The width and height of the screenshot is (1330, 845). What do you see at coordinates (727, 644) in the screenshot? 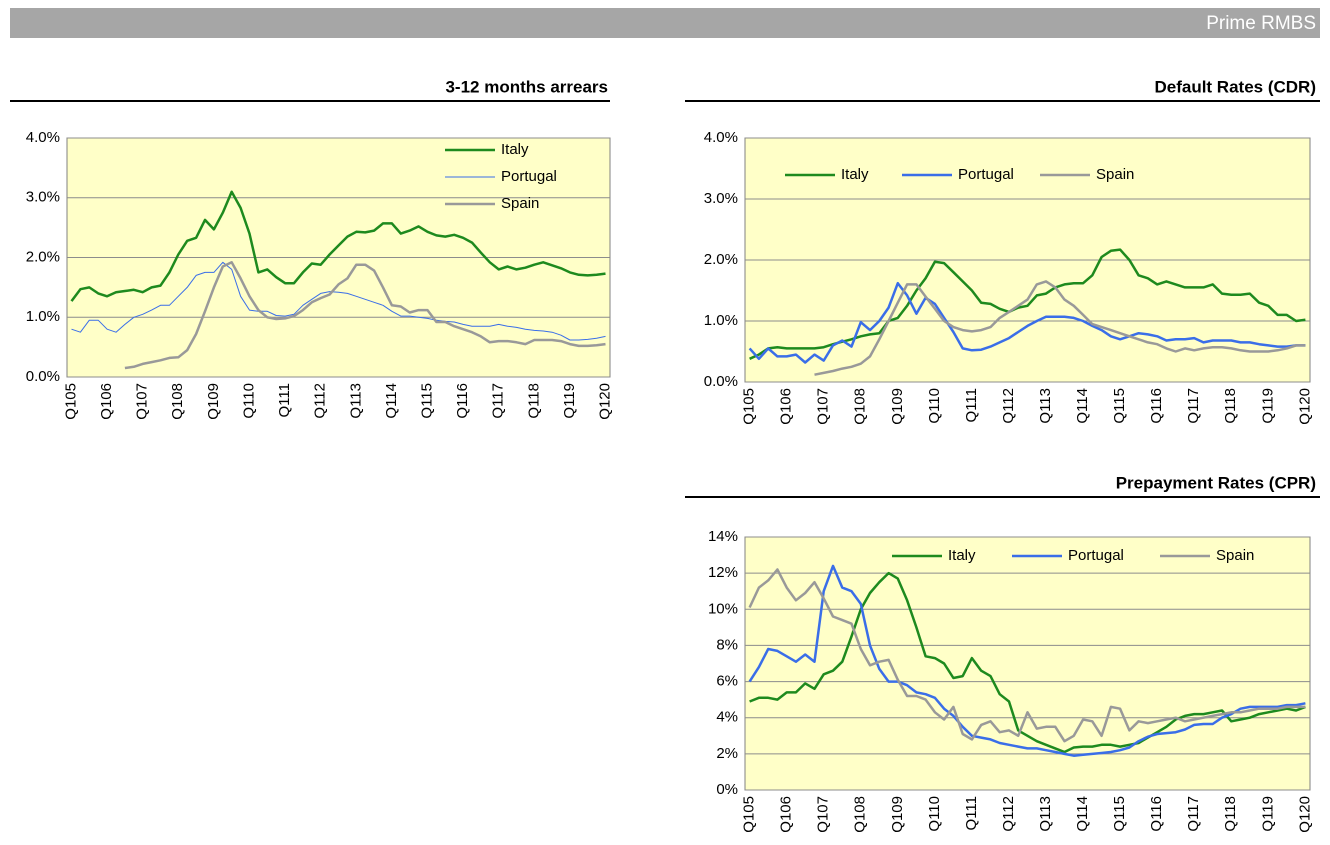
I see `y-tick-label: 8%` at bounding box center [727, 644].